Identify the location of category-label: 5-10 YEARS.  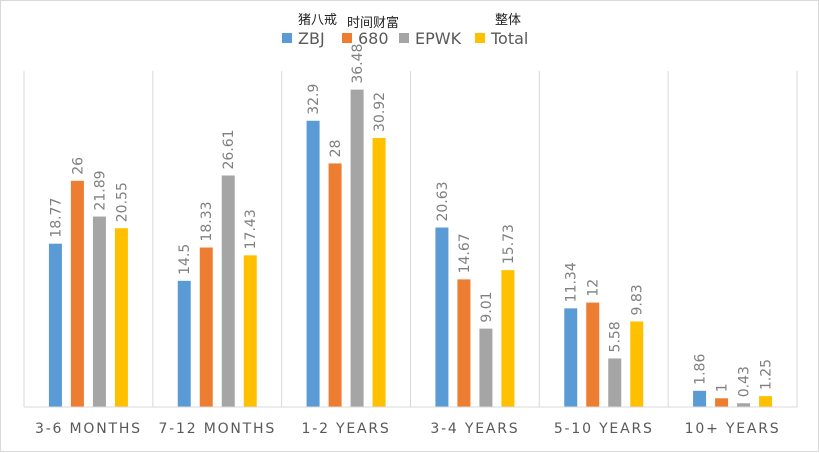
(604, 429).